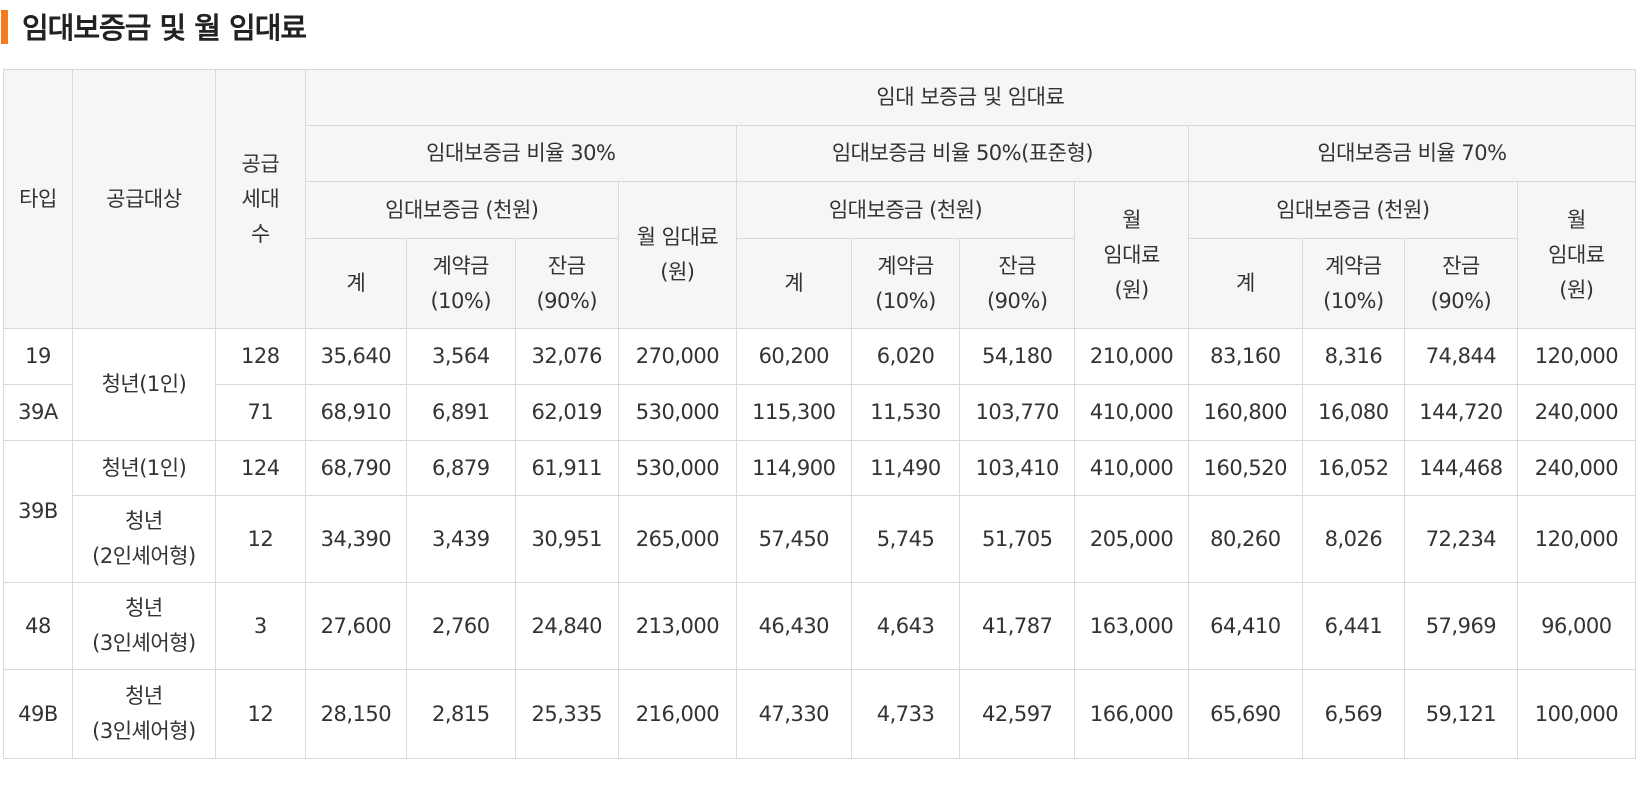 The image size is (1639, 799). I want to click on header-total-70: 계, so click(1245, 283).